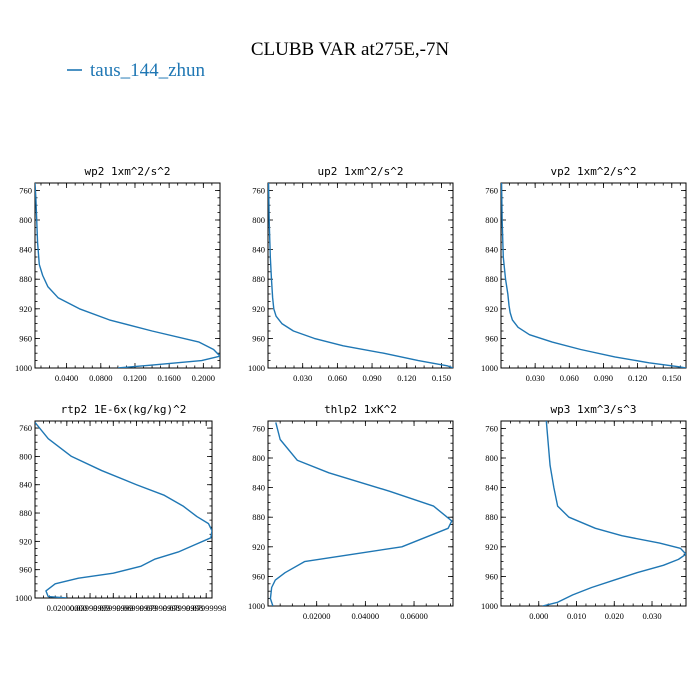 The image size is (700, 700). Describe the element at coordinates (593, 409) in the screenshot. I see `panel-title: wp3 1xm^3/s^3` at that location.